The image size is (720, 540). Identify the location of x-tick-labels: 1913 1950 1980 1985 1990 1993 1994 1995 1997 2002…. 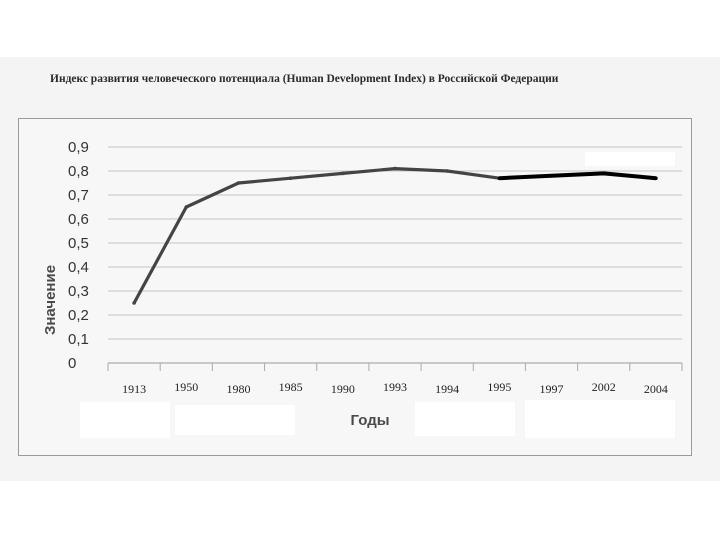
(395, 388).